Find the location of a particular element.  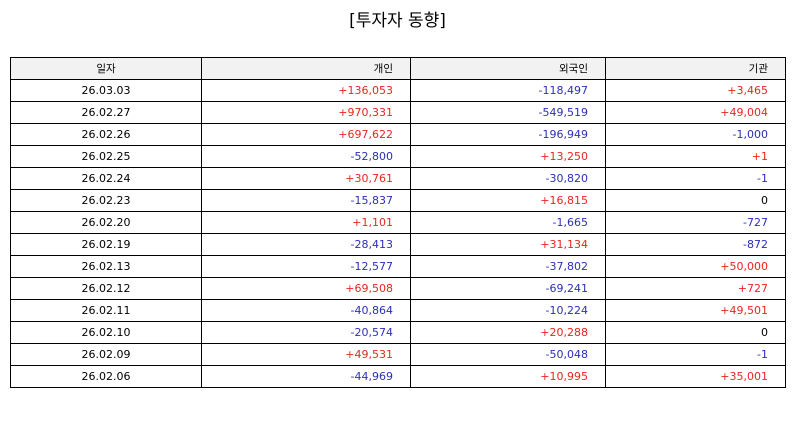

table-row: 26.02.06 -44,969 +10,995 +35,001 is located at coordinates (398, 376).